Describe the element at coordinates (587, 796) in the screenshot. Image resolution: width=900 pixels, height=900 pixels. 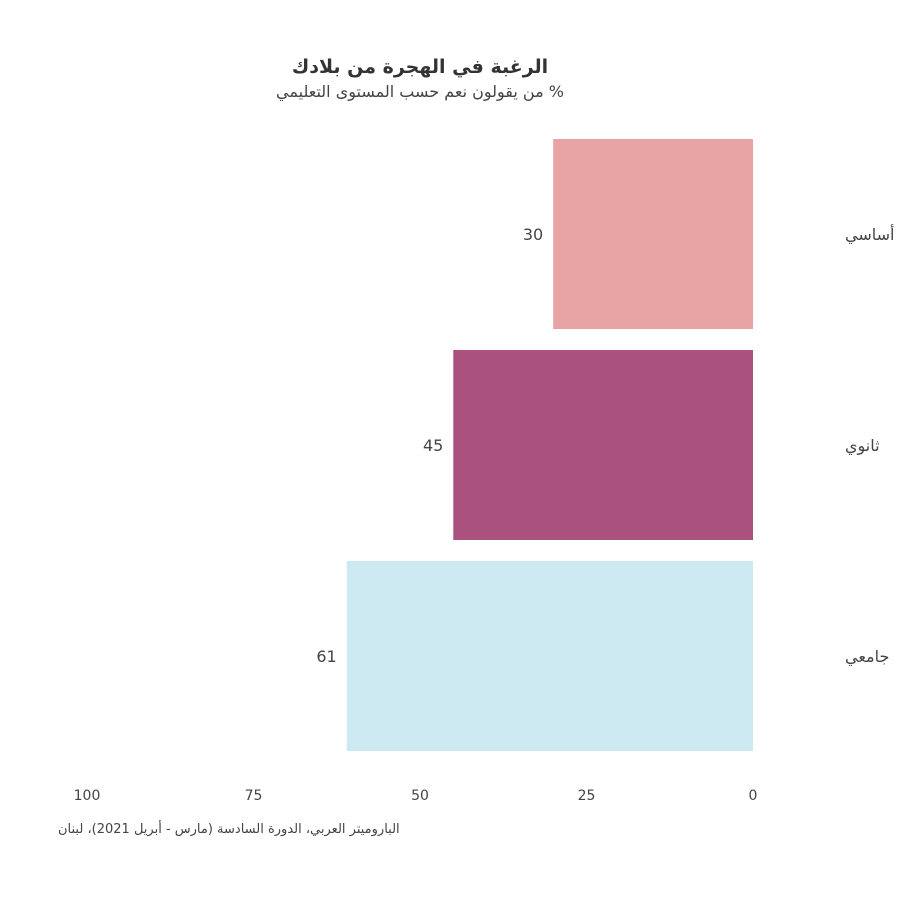
I see `x-tick-label: 25` at that location.